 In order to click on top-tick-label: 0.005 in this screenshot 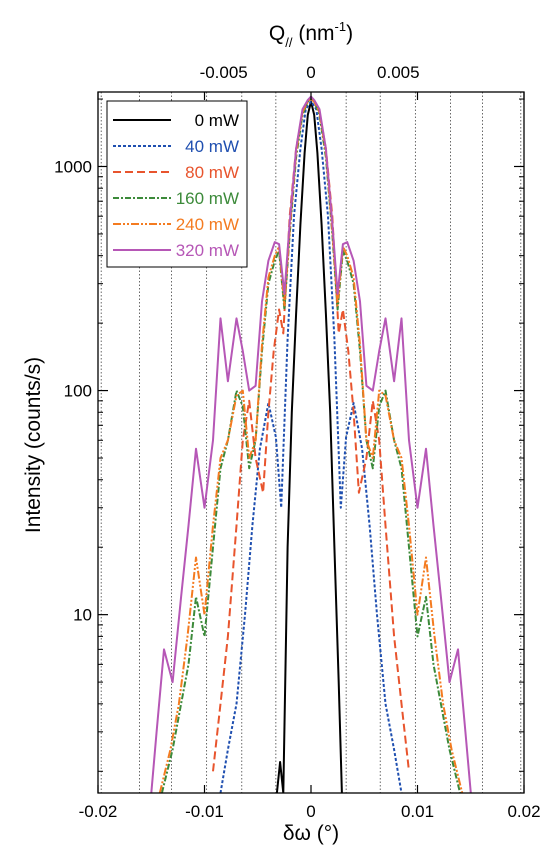, I will do `click(398, 72)`.